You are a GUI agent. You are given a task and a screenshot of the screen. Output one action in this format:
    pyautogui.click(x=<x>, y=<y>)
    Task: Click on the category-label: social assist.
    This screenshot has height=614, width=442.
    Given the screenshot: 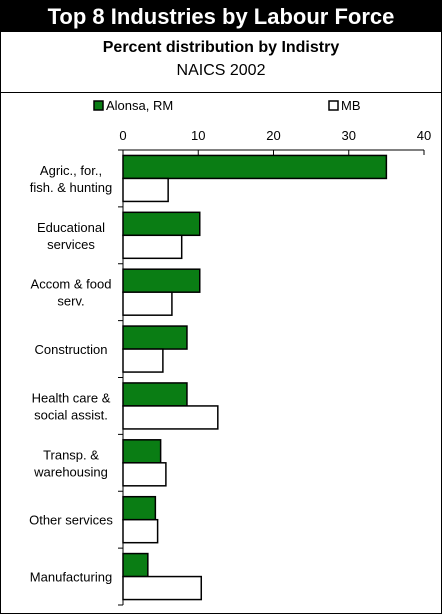 What is the action you would take?
    pyautogui.click(x=71, y=414)
    